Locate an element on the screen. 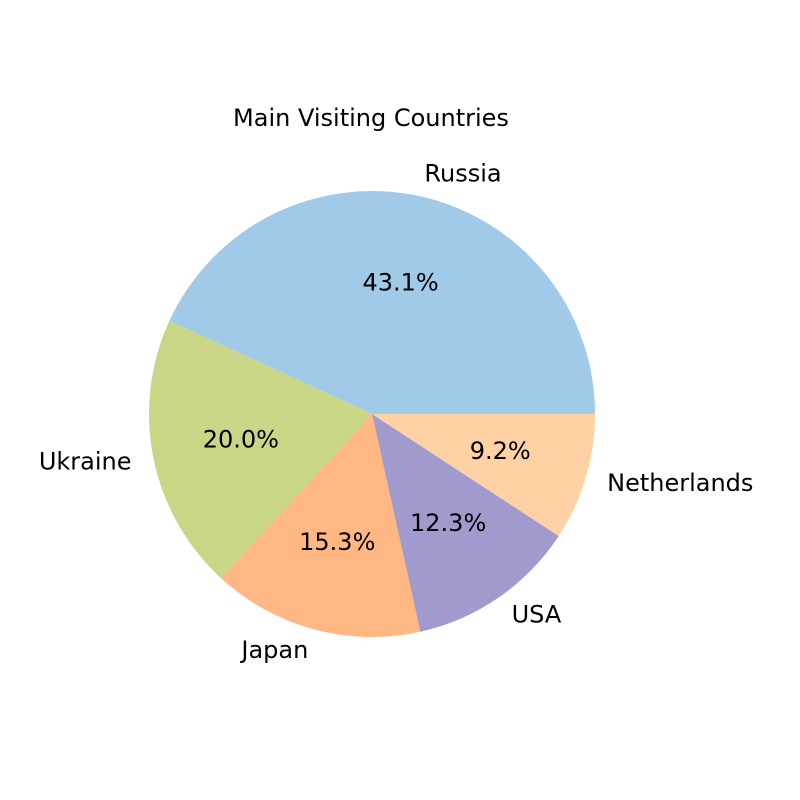  pie-slice-japan is located at coordinates (321, 526).